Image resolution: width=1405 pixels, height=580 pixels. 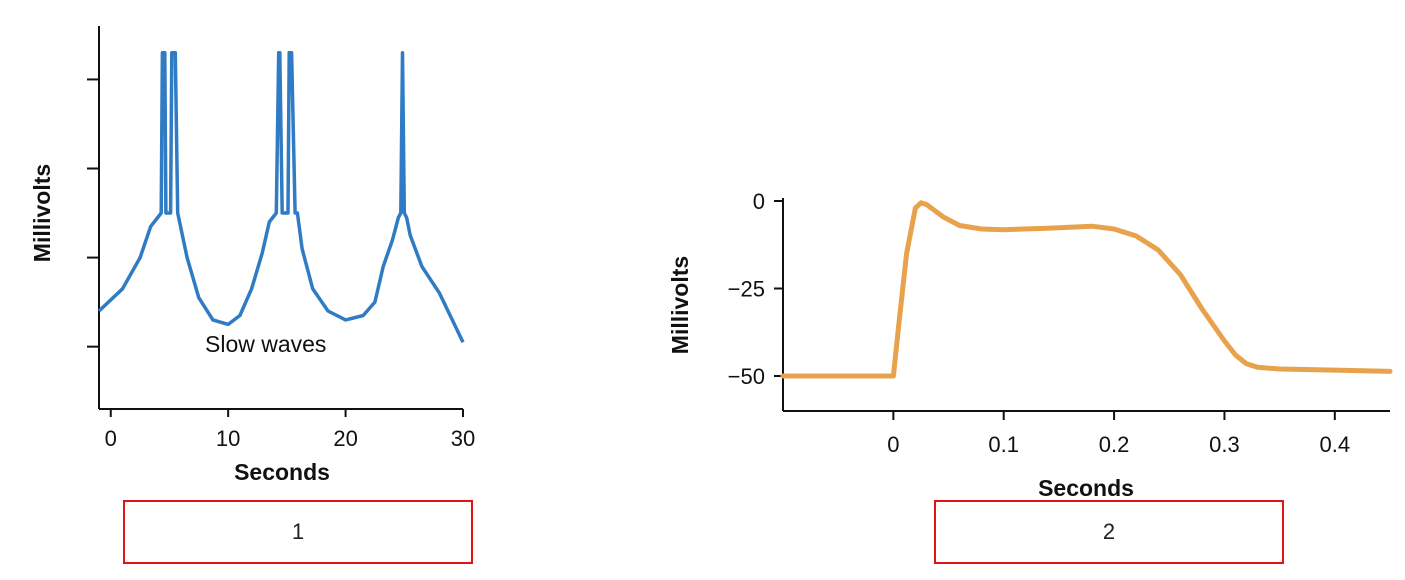 What do you see at coordinates (111, 438) in the screenshot?
I see `chart1-x-tick-label-0: 0` at bounding box center [111, 438].